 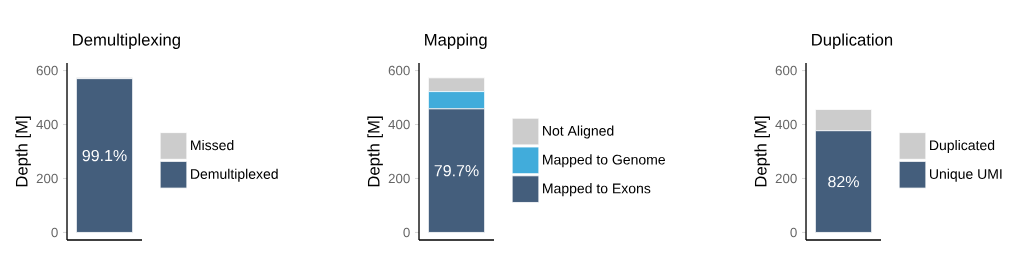 I want to click on annotation: 82%, so click(x=843, y=181).